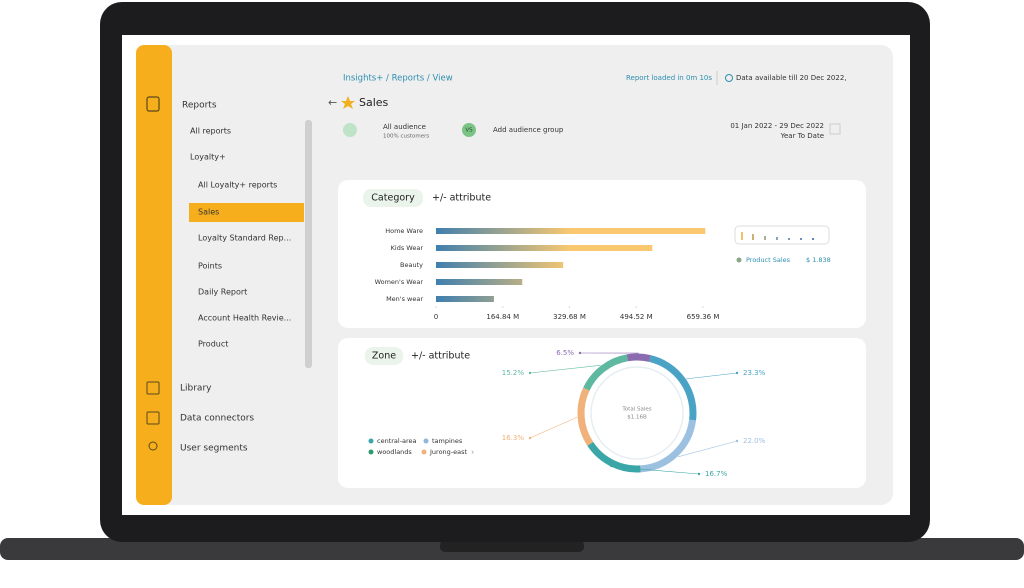 This screenshot has width=1024, height=588. Describe the element at coordinates (513, 438) in the screenshot. I see `value-label: 16.3%` at that location.